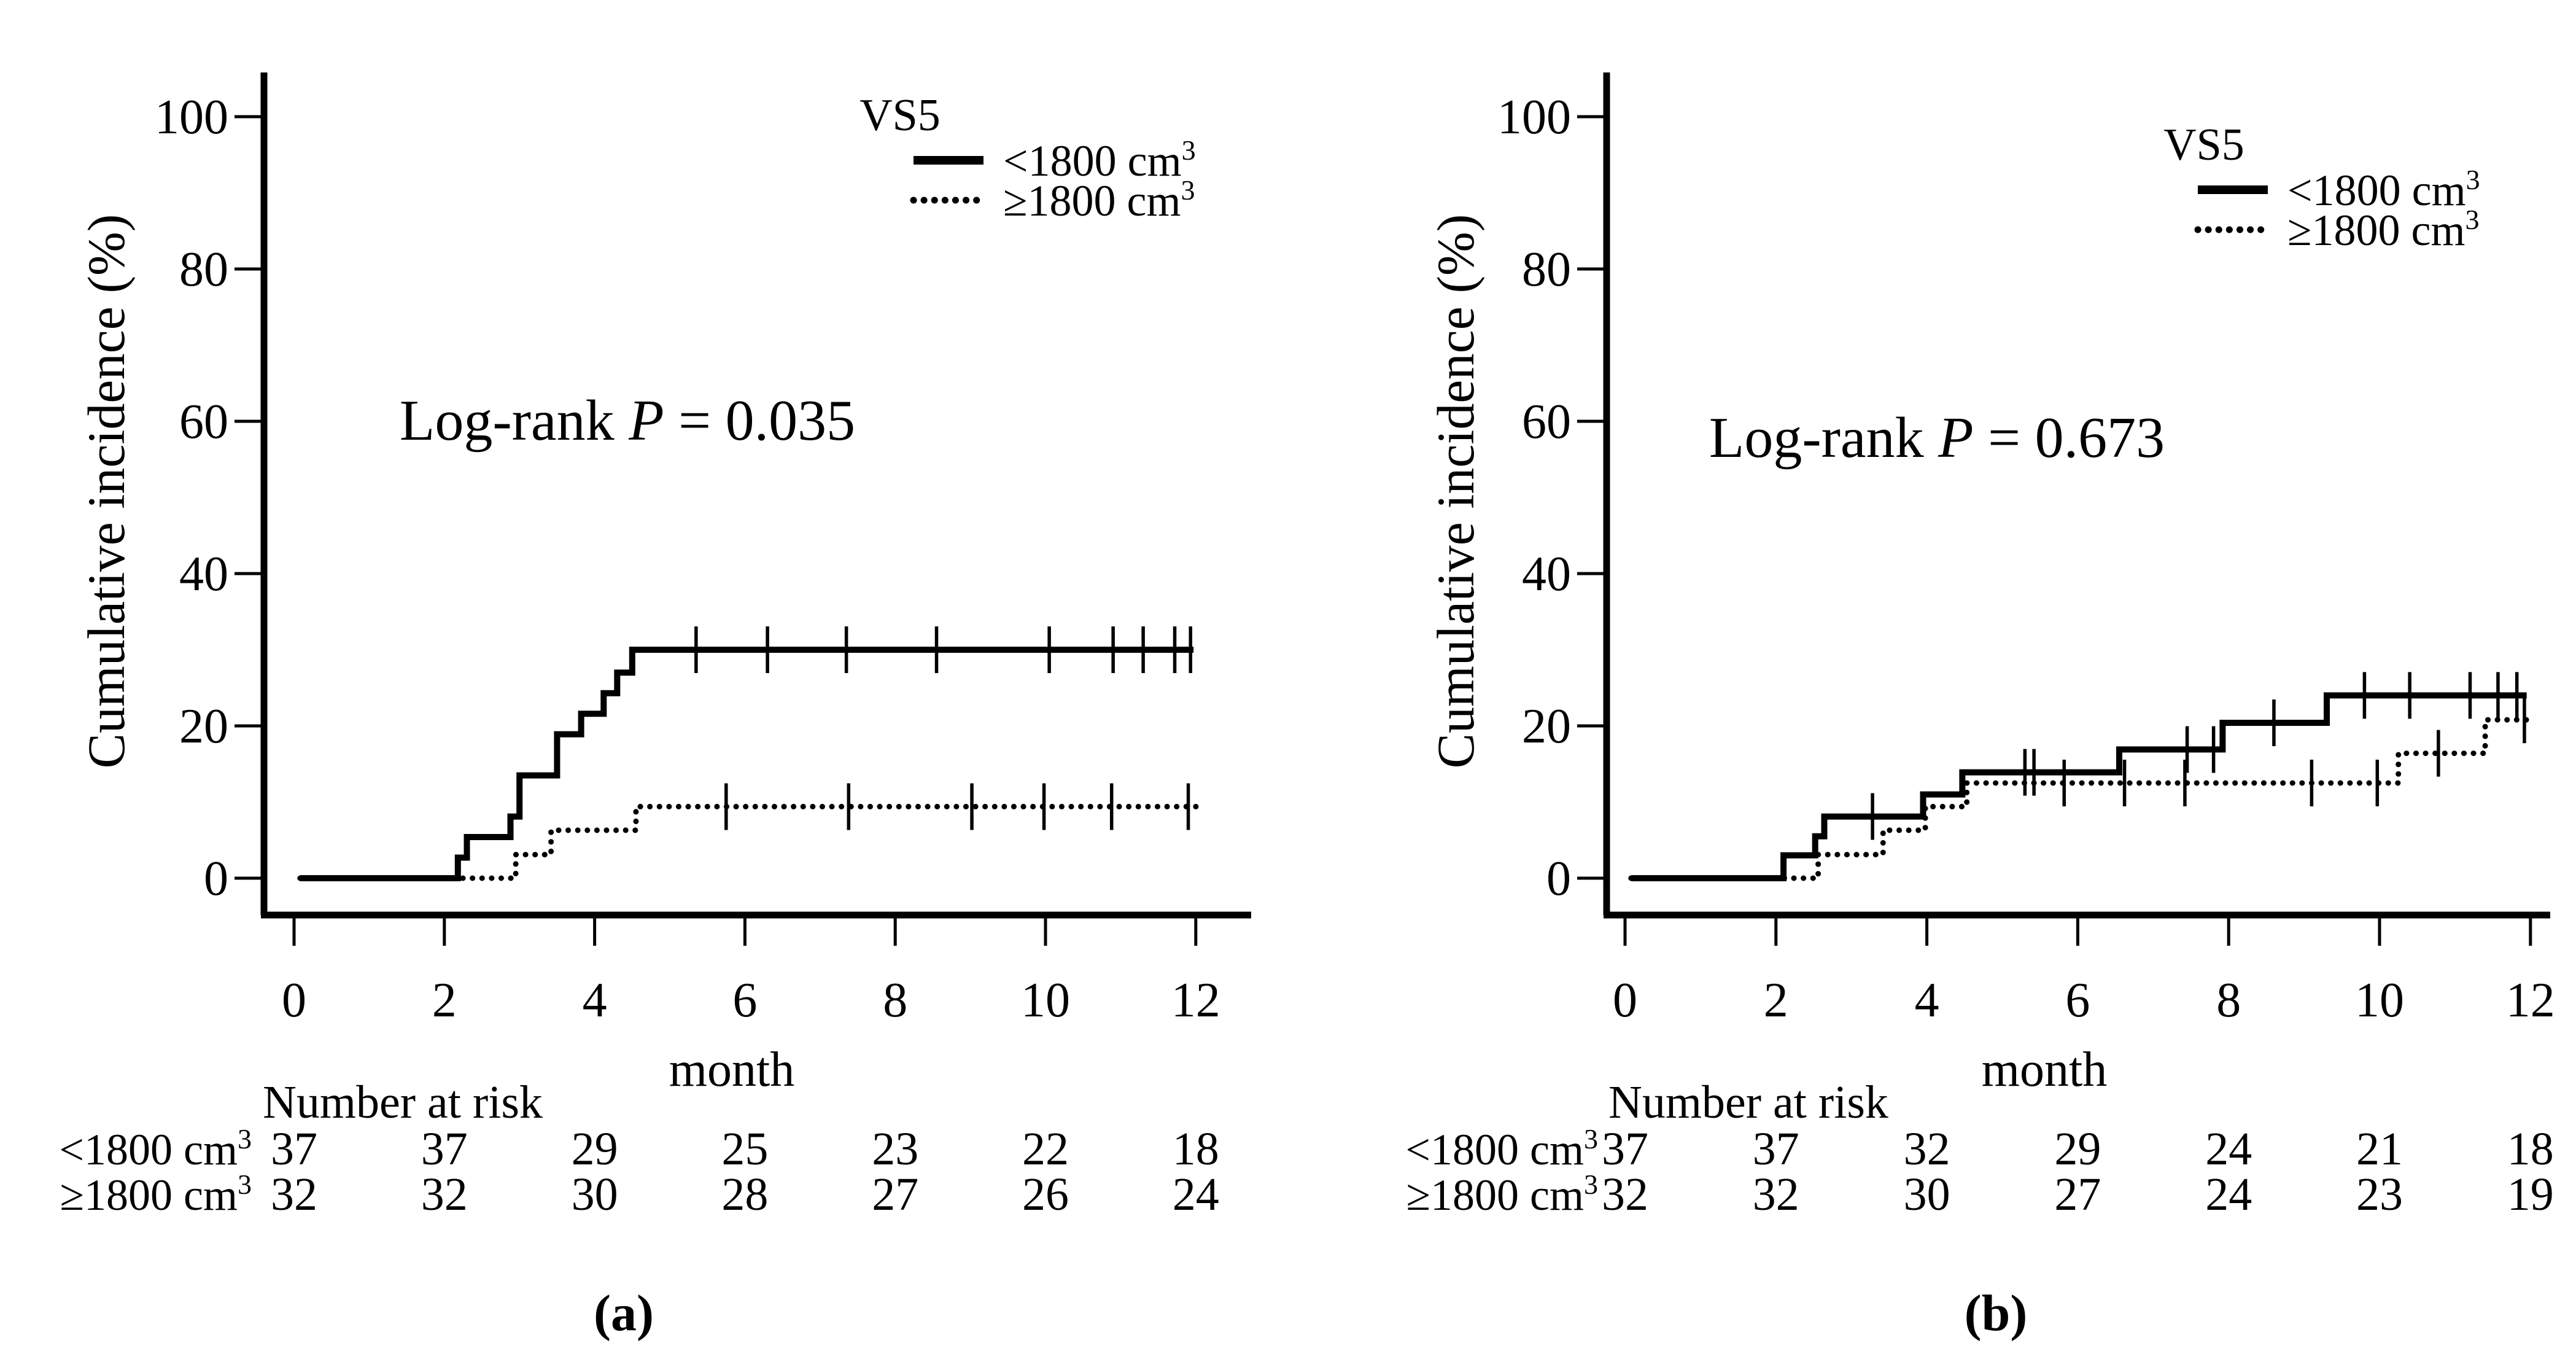  I want to click on panel-caption: (b), so click(1996, 1313).